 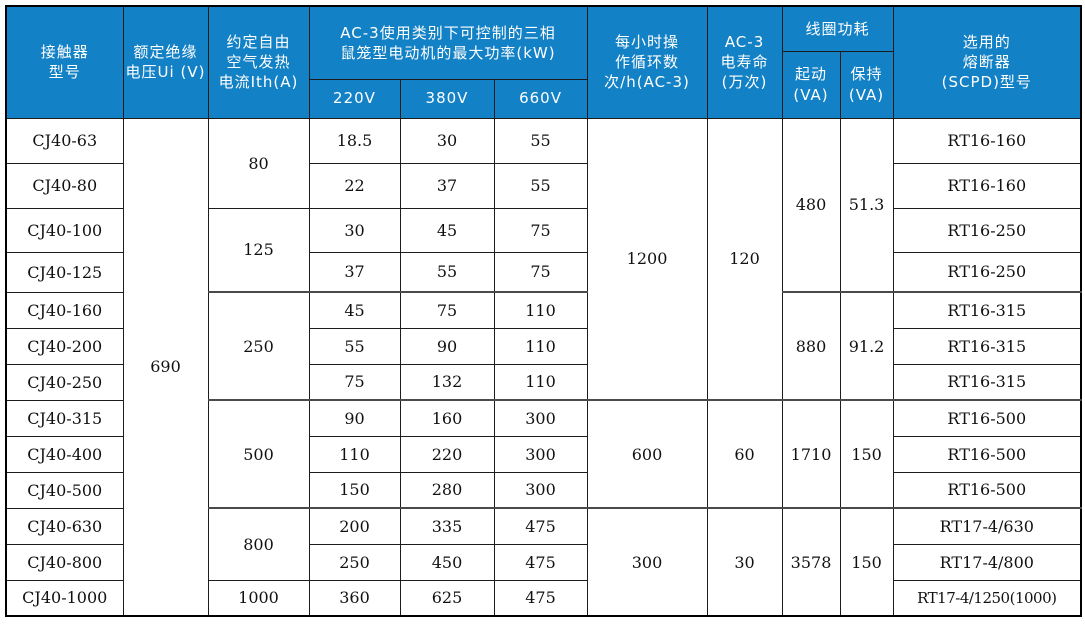 I want to click on cell-p220: 55, so click(x=354, y=346).